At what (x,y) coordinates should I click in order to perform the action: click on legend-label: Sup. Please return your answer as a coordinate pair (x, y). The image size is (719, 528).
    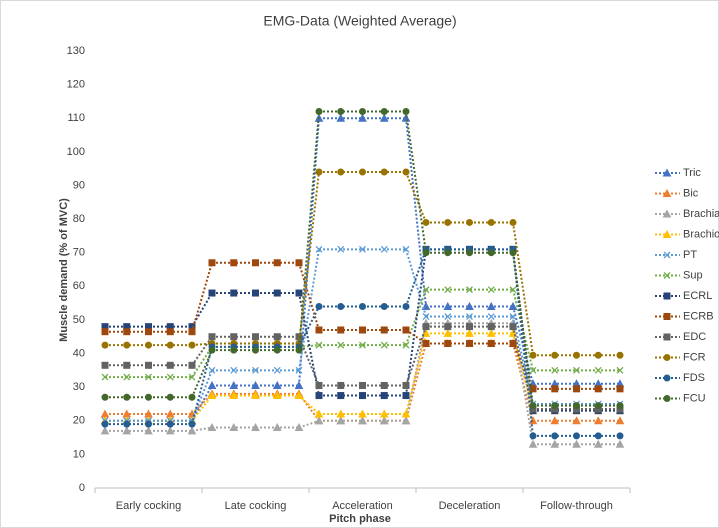
    Looking at the image, I should click on (693, 275).